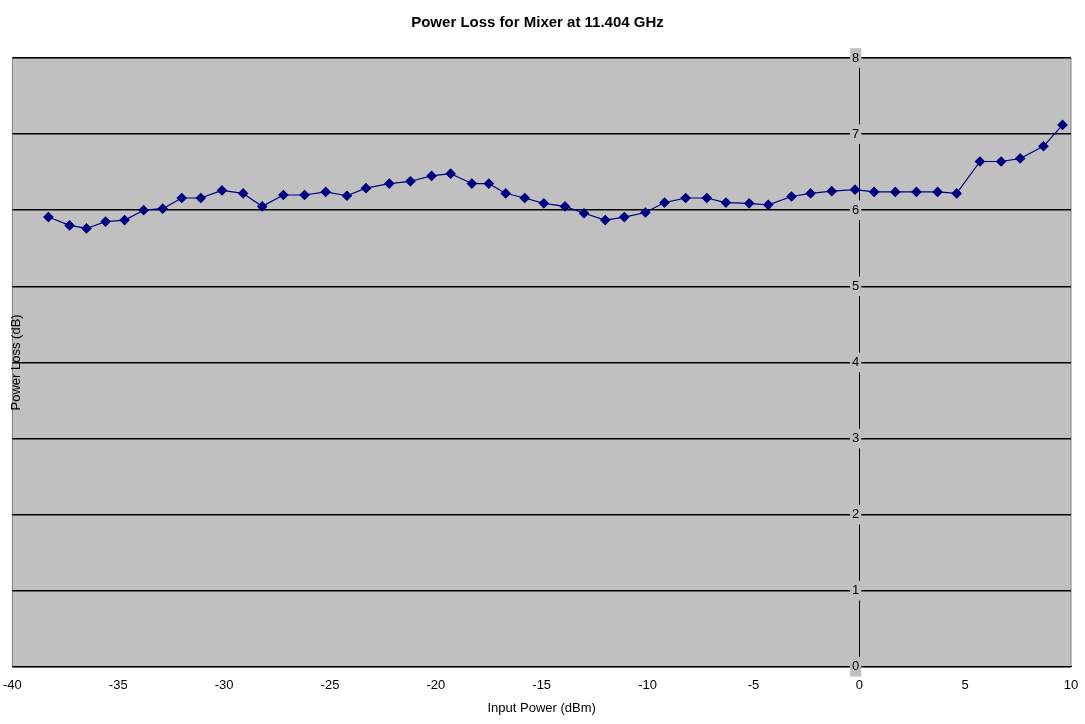 Image resolution: width=1085 pixels, height=724 pixels. Describe the element at coordinates (856, 438) in the screenshot. I see `y-tick-label: 3` at that location.